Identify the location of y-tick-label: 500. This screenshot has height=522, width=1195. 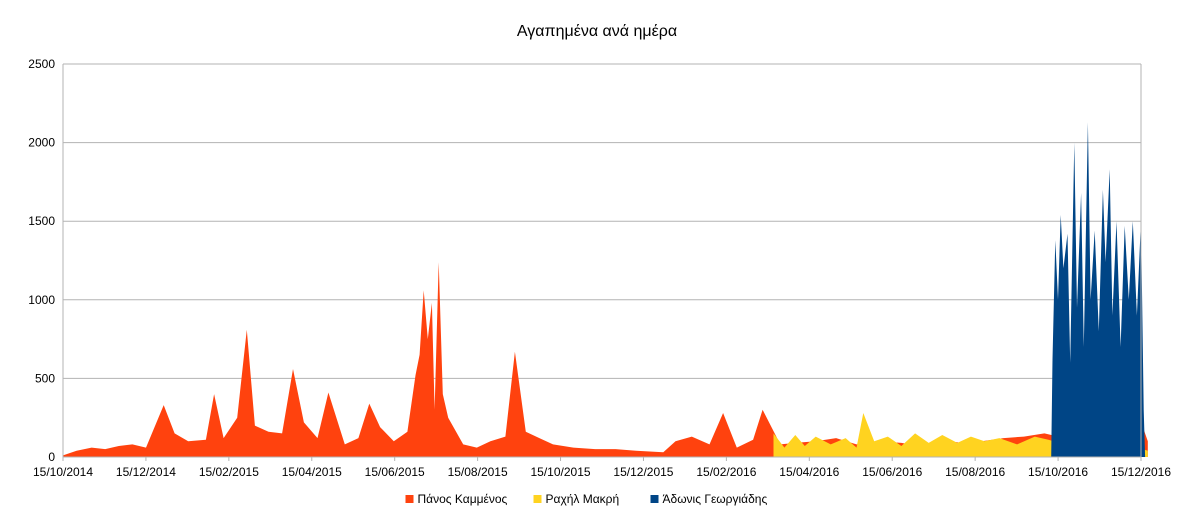
(45, 378).